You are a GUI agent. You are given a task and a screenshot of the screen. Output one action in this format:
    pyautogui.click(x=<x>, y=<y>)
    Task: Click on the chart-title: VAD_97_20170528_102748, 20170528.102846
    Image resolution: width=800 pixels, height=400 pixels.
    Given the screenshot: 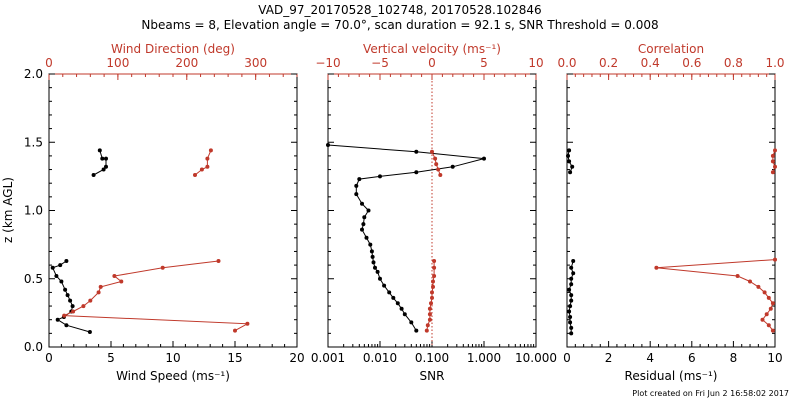 What is the action you would take?
    pyautogui.click(x=399, y=10)
    